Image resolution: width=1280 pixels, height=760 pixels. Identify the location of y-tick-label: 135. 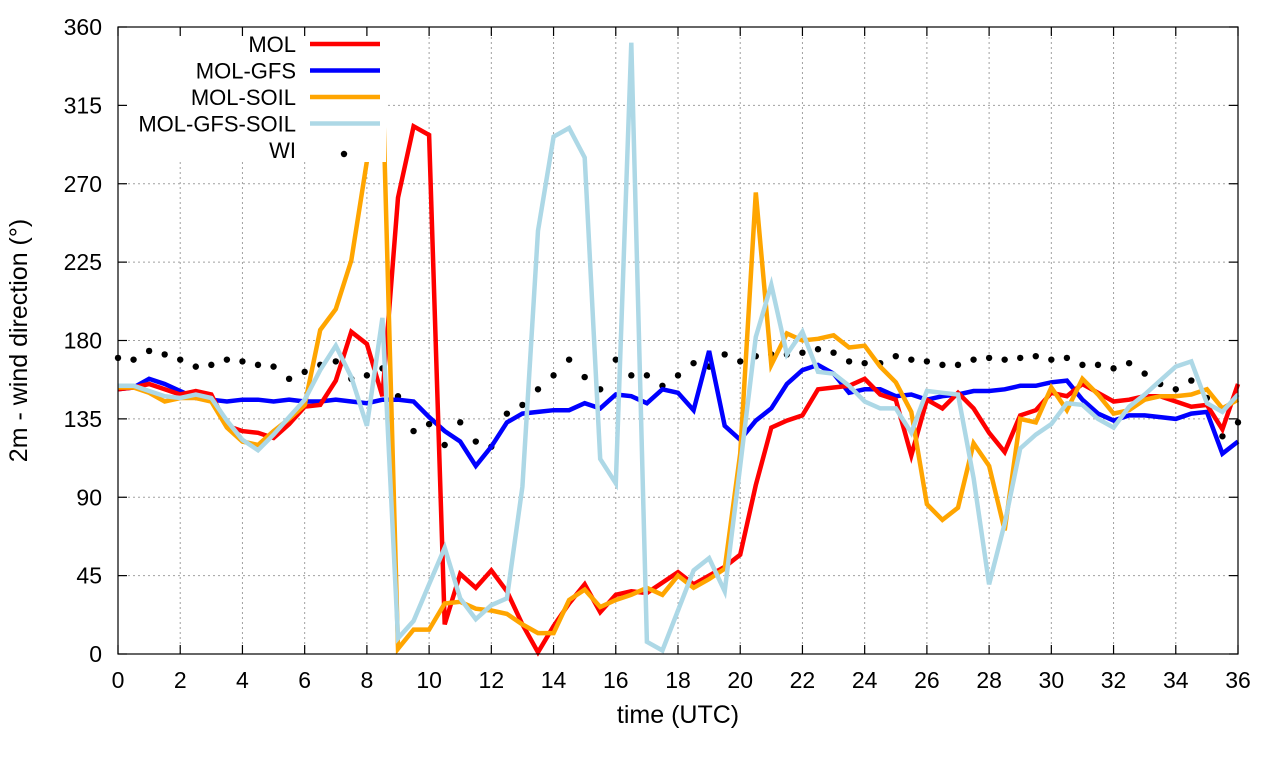
(83, 419).